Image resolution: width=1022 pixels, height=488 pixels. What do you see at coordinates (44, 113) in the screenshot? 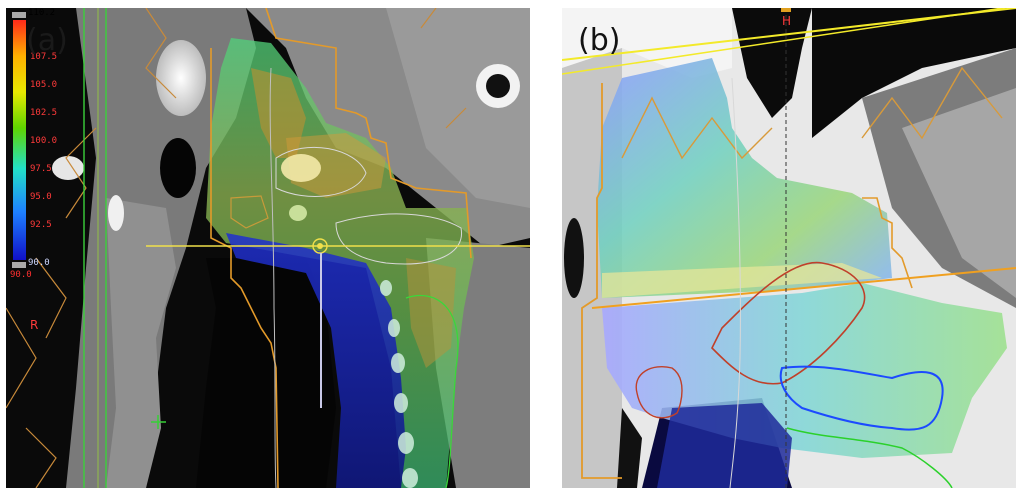
I see `colorbar-tick-label: 102.5` at bounding box center [44, 113].